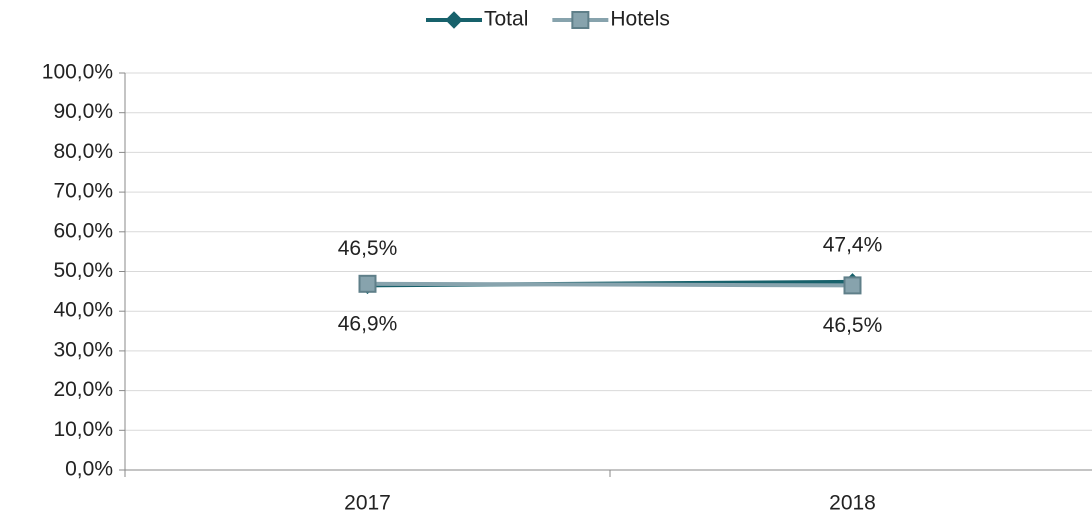 Image resolution: width=1092 pixels, height=517 pixels. I want to click on x-tick-label: 2017, so click(367, 503).